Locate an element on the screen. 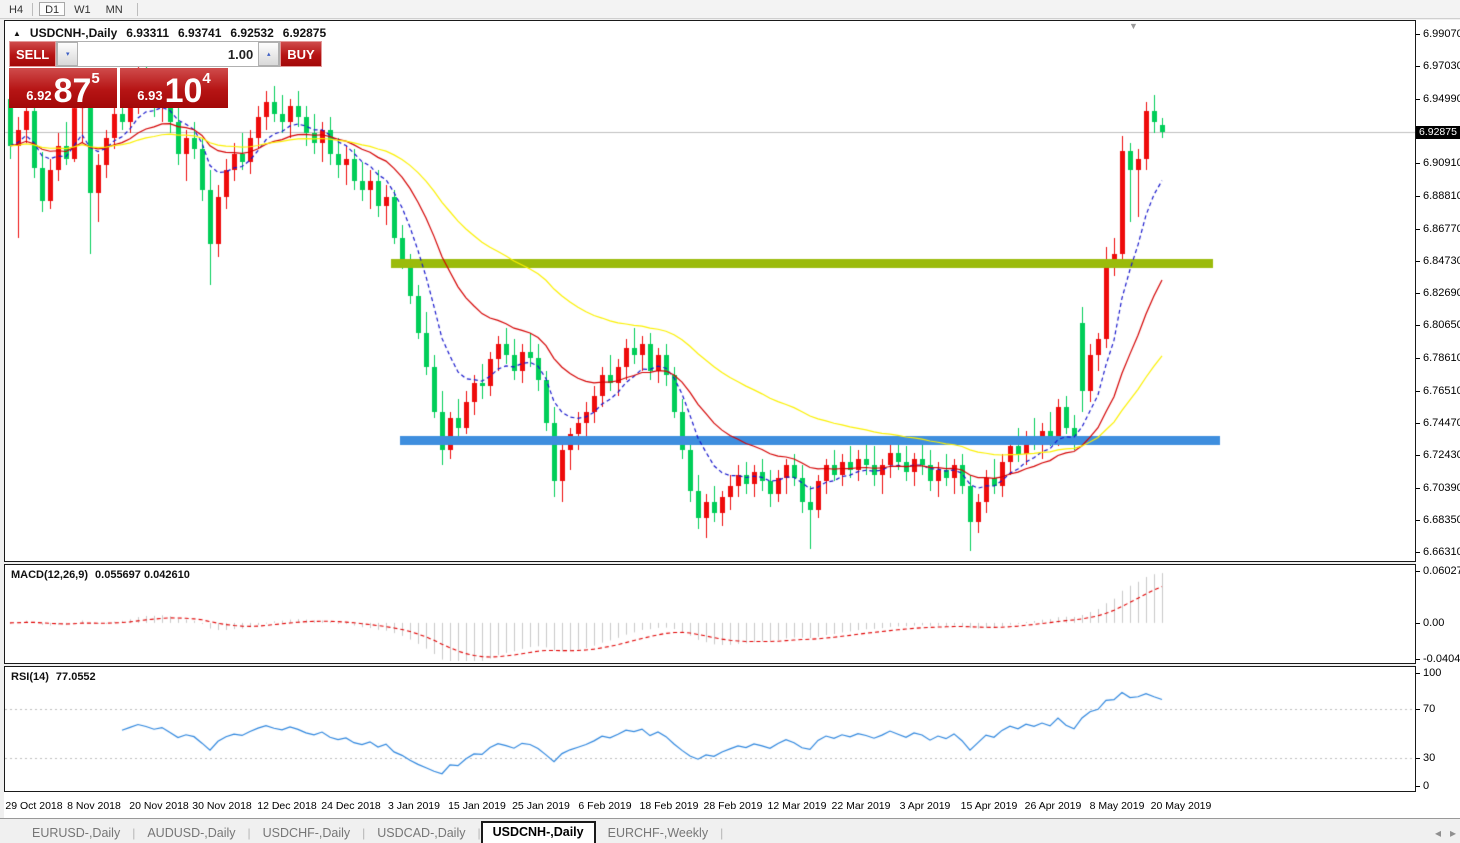 This screenshot has height=843, width=1460. date-axis-label: 25 Jan 2019 is located at coordinates (541, 806).